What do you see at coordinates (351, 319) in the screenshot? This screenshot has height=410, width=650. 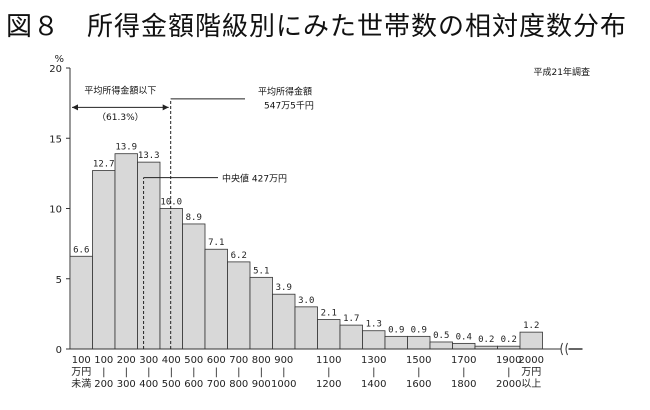 I see `bar-value-label: 1.7` at bounding box center [351, 319].